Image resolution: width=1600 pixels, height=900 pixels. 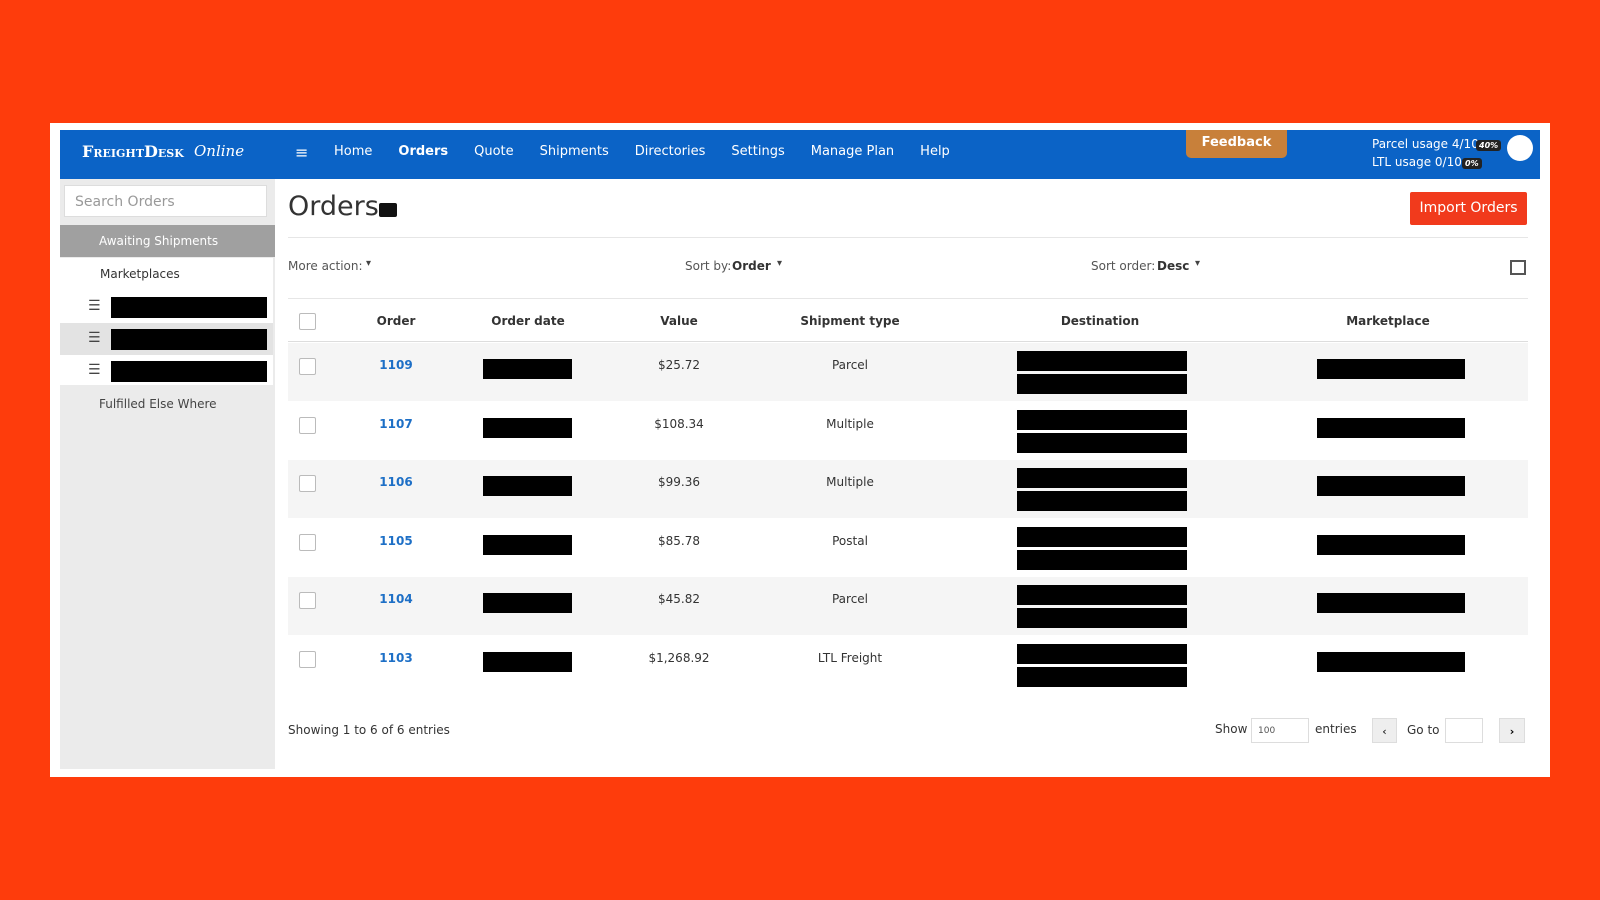 I want to click on nav-link: Directories, so click(x=670, y=151).